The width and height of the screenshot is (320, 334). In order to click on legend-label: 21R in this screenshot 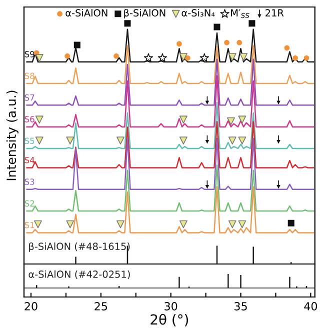, I will do `click(275, 12)`.